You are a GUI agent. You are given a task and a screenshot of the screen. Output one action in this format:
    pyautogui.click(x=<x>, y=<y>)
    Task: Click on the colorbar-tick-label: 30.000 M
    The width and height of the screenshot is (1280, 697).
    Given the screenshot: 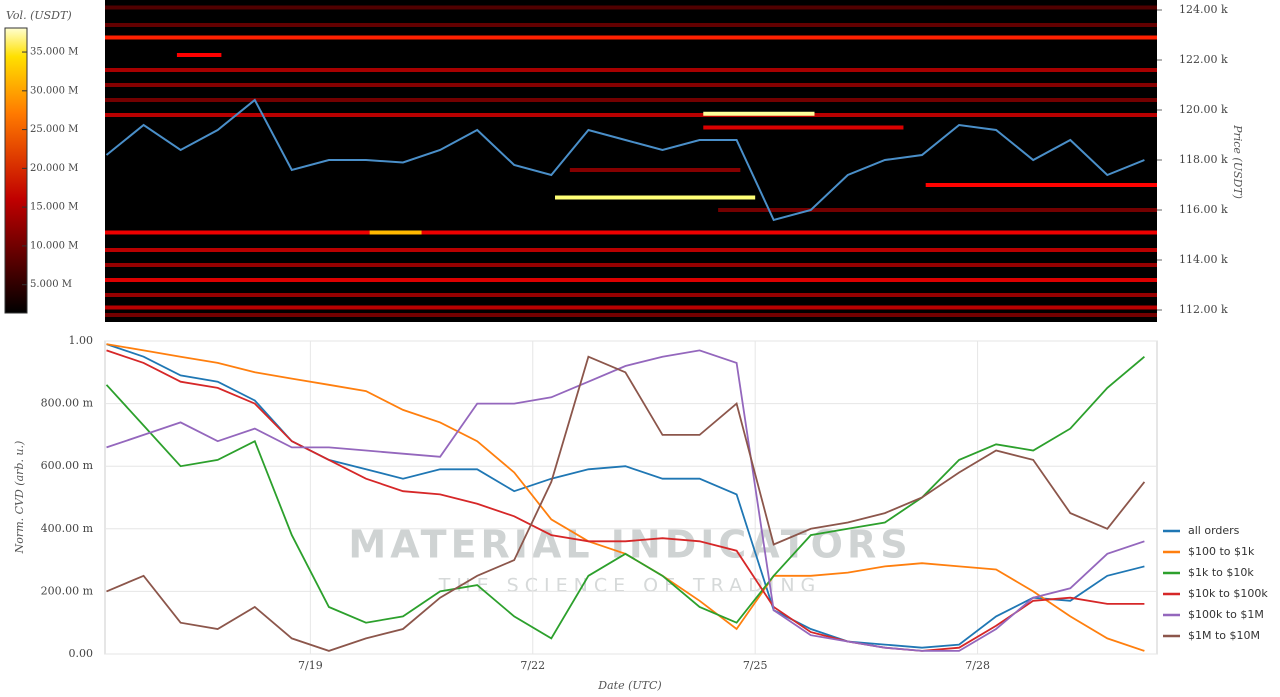 What is the action you would take?
    pyautogui.click(x=54, y=90)
    